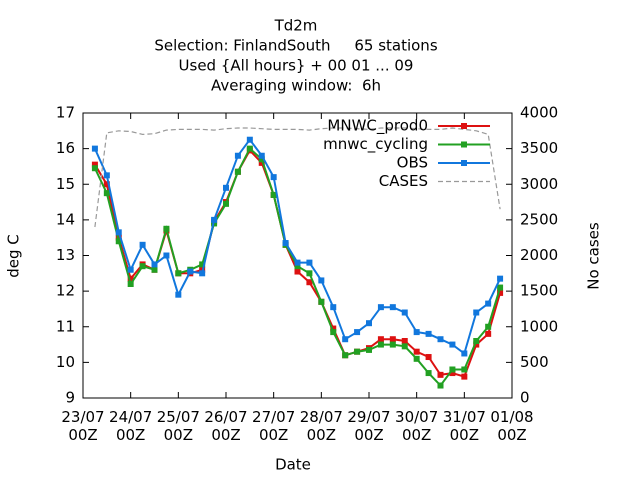 This screenshot has height=480, width=640. What do you see at coordinates (412, 163) in the screenshot?
I see `legend-label: OBS` at bounding box center [412, 163].